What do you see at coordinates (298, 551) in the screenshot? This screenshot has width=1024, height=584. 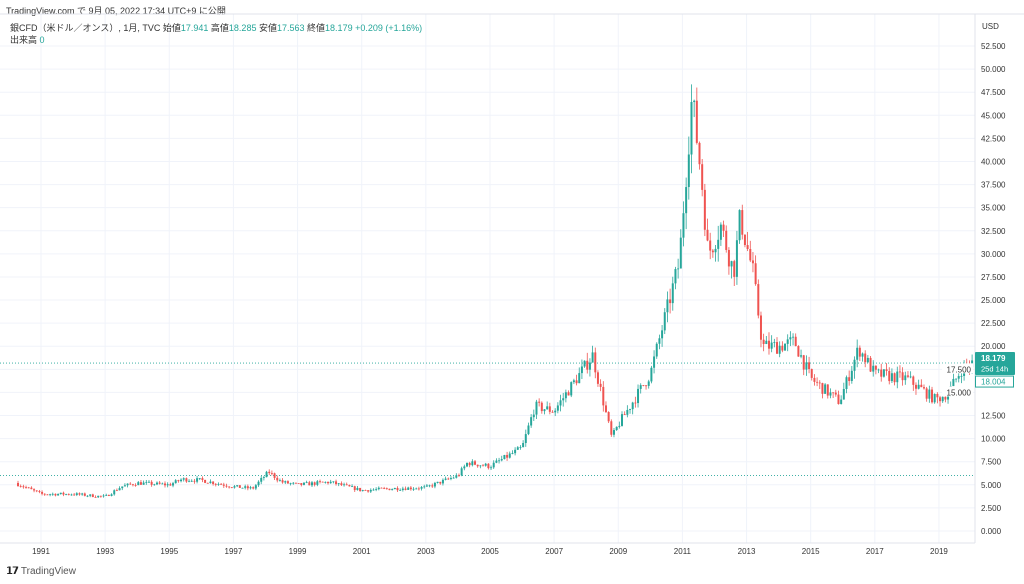 I see `x-tick-label: 1999` at bounding box center [298, 551].